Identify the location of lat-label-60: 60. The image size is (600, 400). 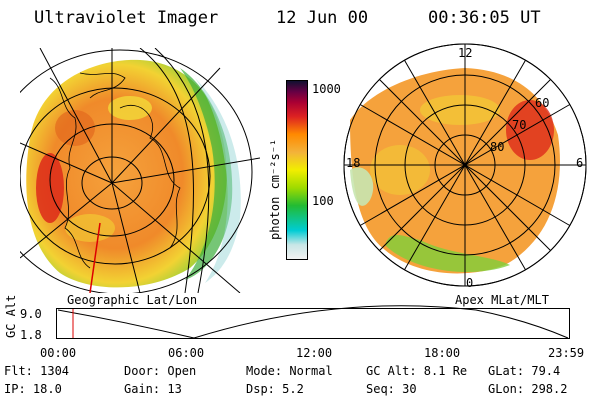
(542, 103).